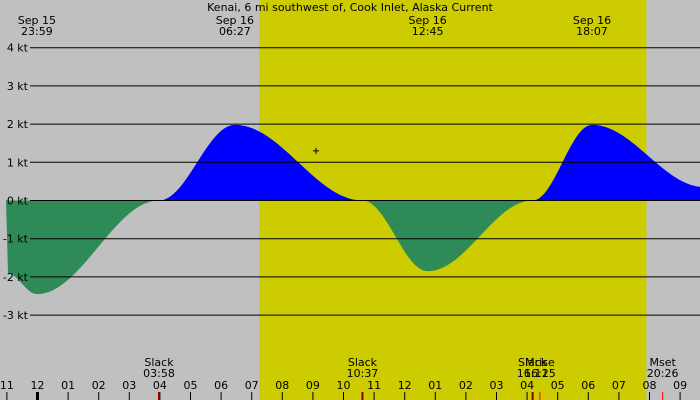 The width and height of the screenshot is (700, 400). I want to click on moon-time: 16:25, so click(540, 373).